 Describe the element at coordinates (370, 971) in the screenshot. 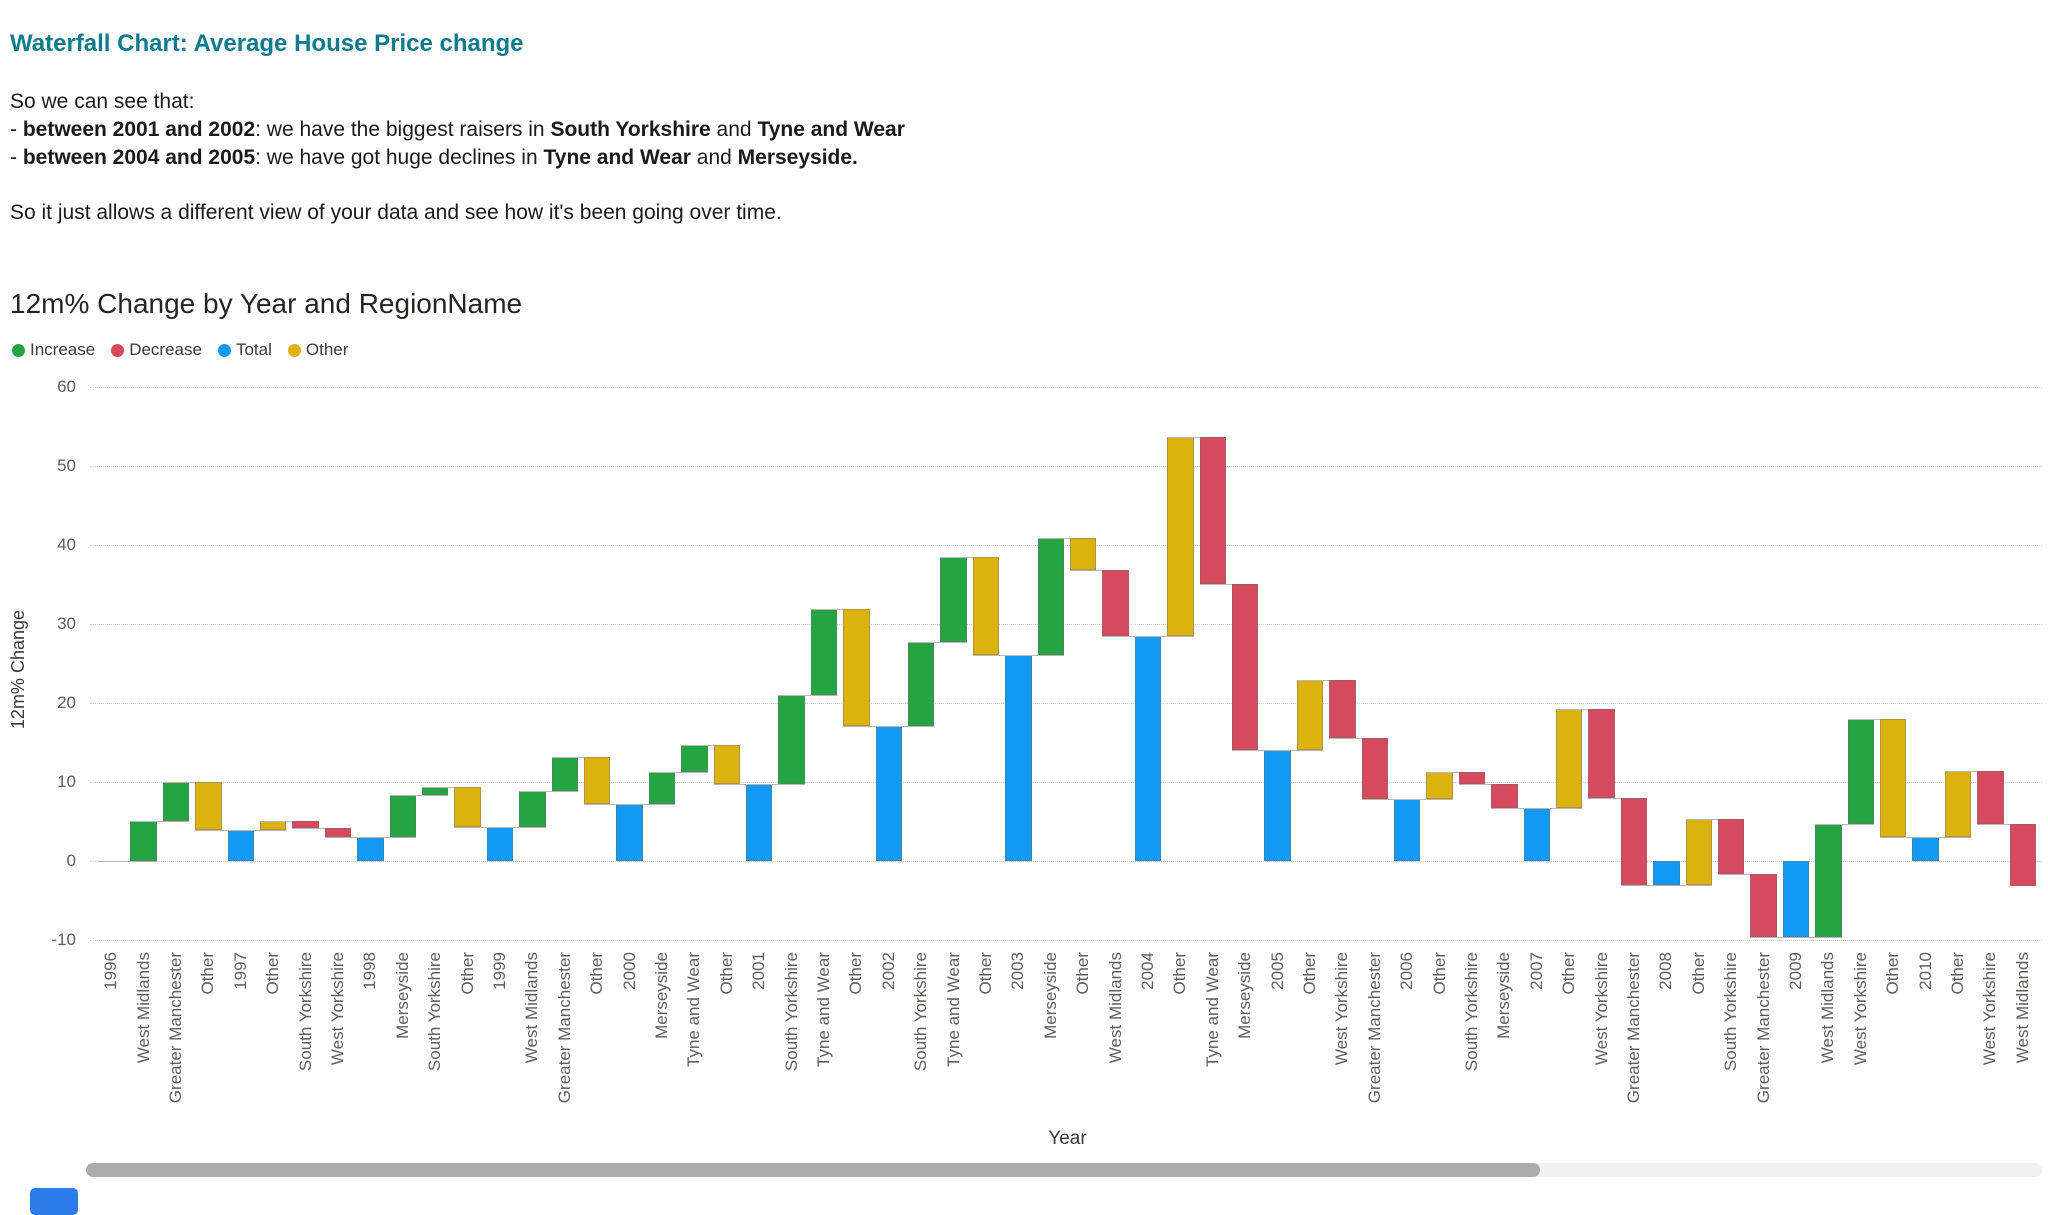

I see `x-tick-text: 1998` at that location.